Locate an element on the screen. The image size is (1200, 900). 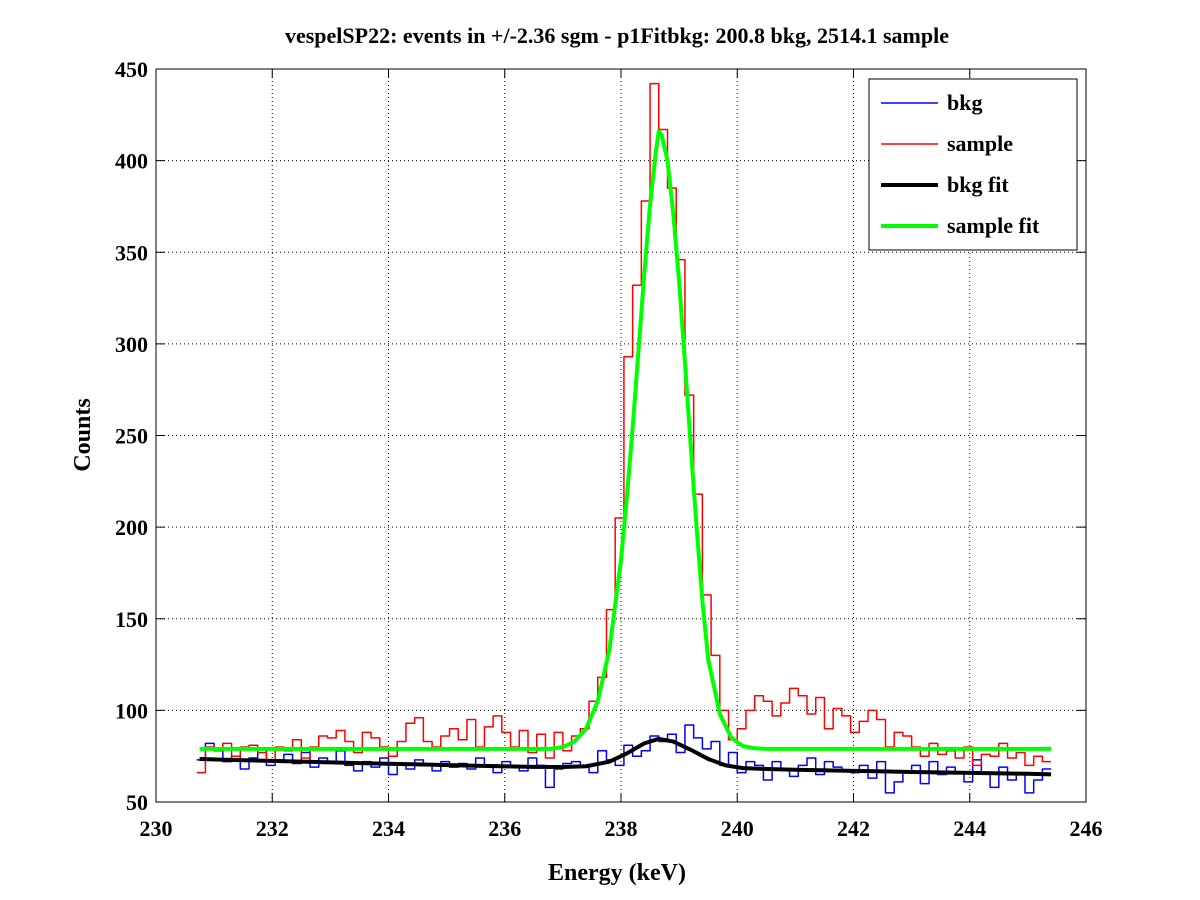
x-tick-label: 238 is located at coordinates (621, 828).